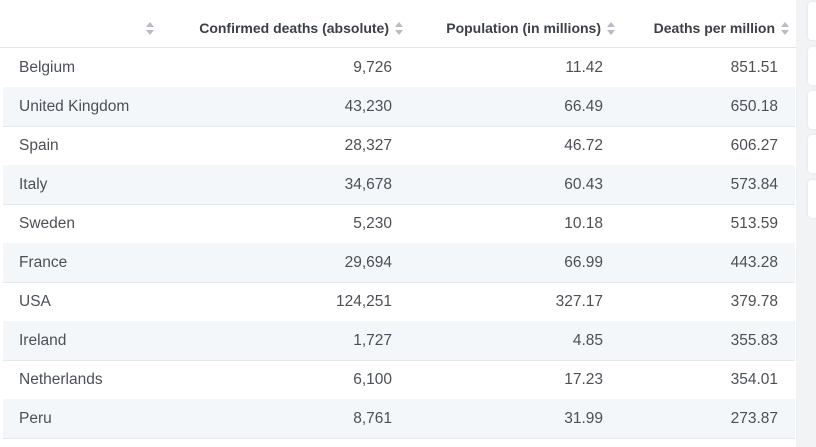  What do you see at coordinates (523, 27) in the screenshot?
I see `column-header-label: Population (in millions)` at bounding box center [523, 27].